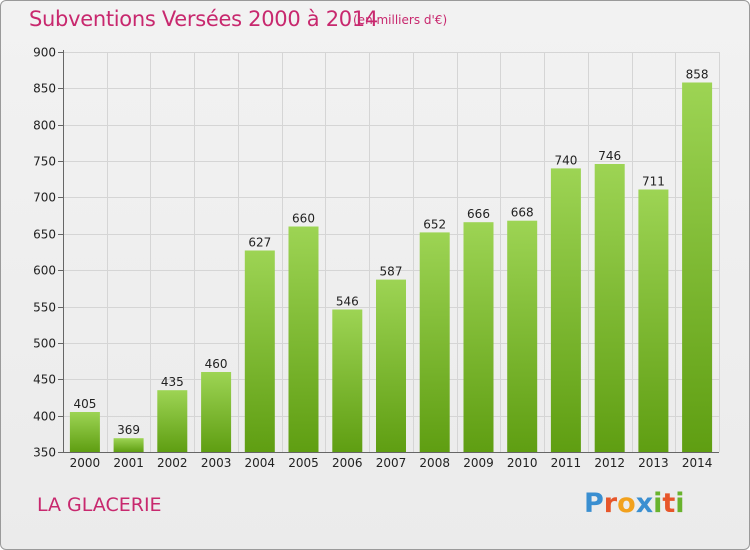 This screenshot has width=750, height=550. What do you see at coordinates (44, 126) in the screenshot?
I see `y-tick-label: 800` at bounding box center [44, 126].